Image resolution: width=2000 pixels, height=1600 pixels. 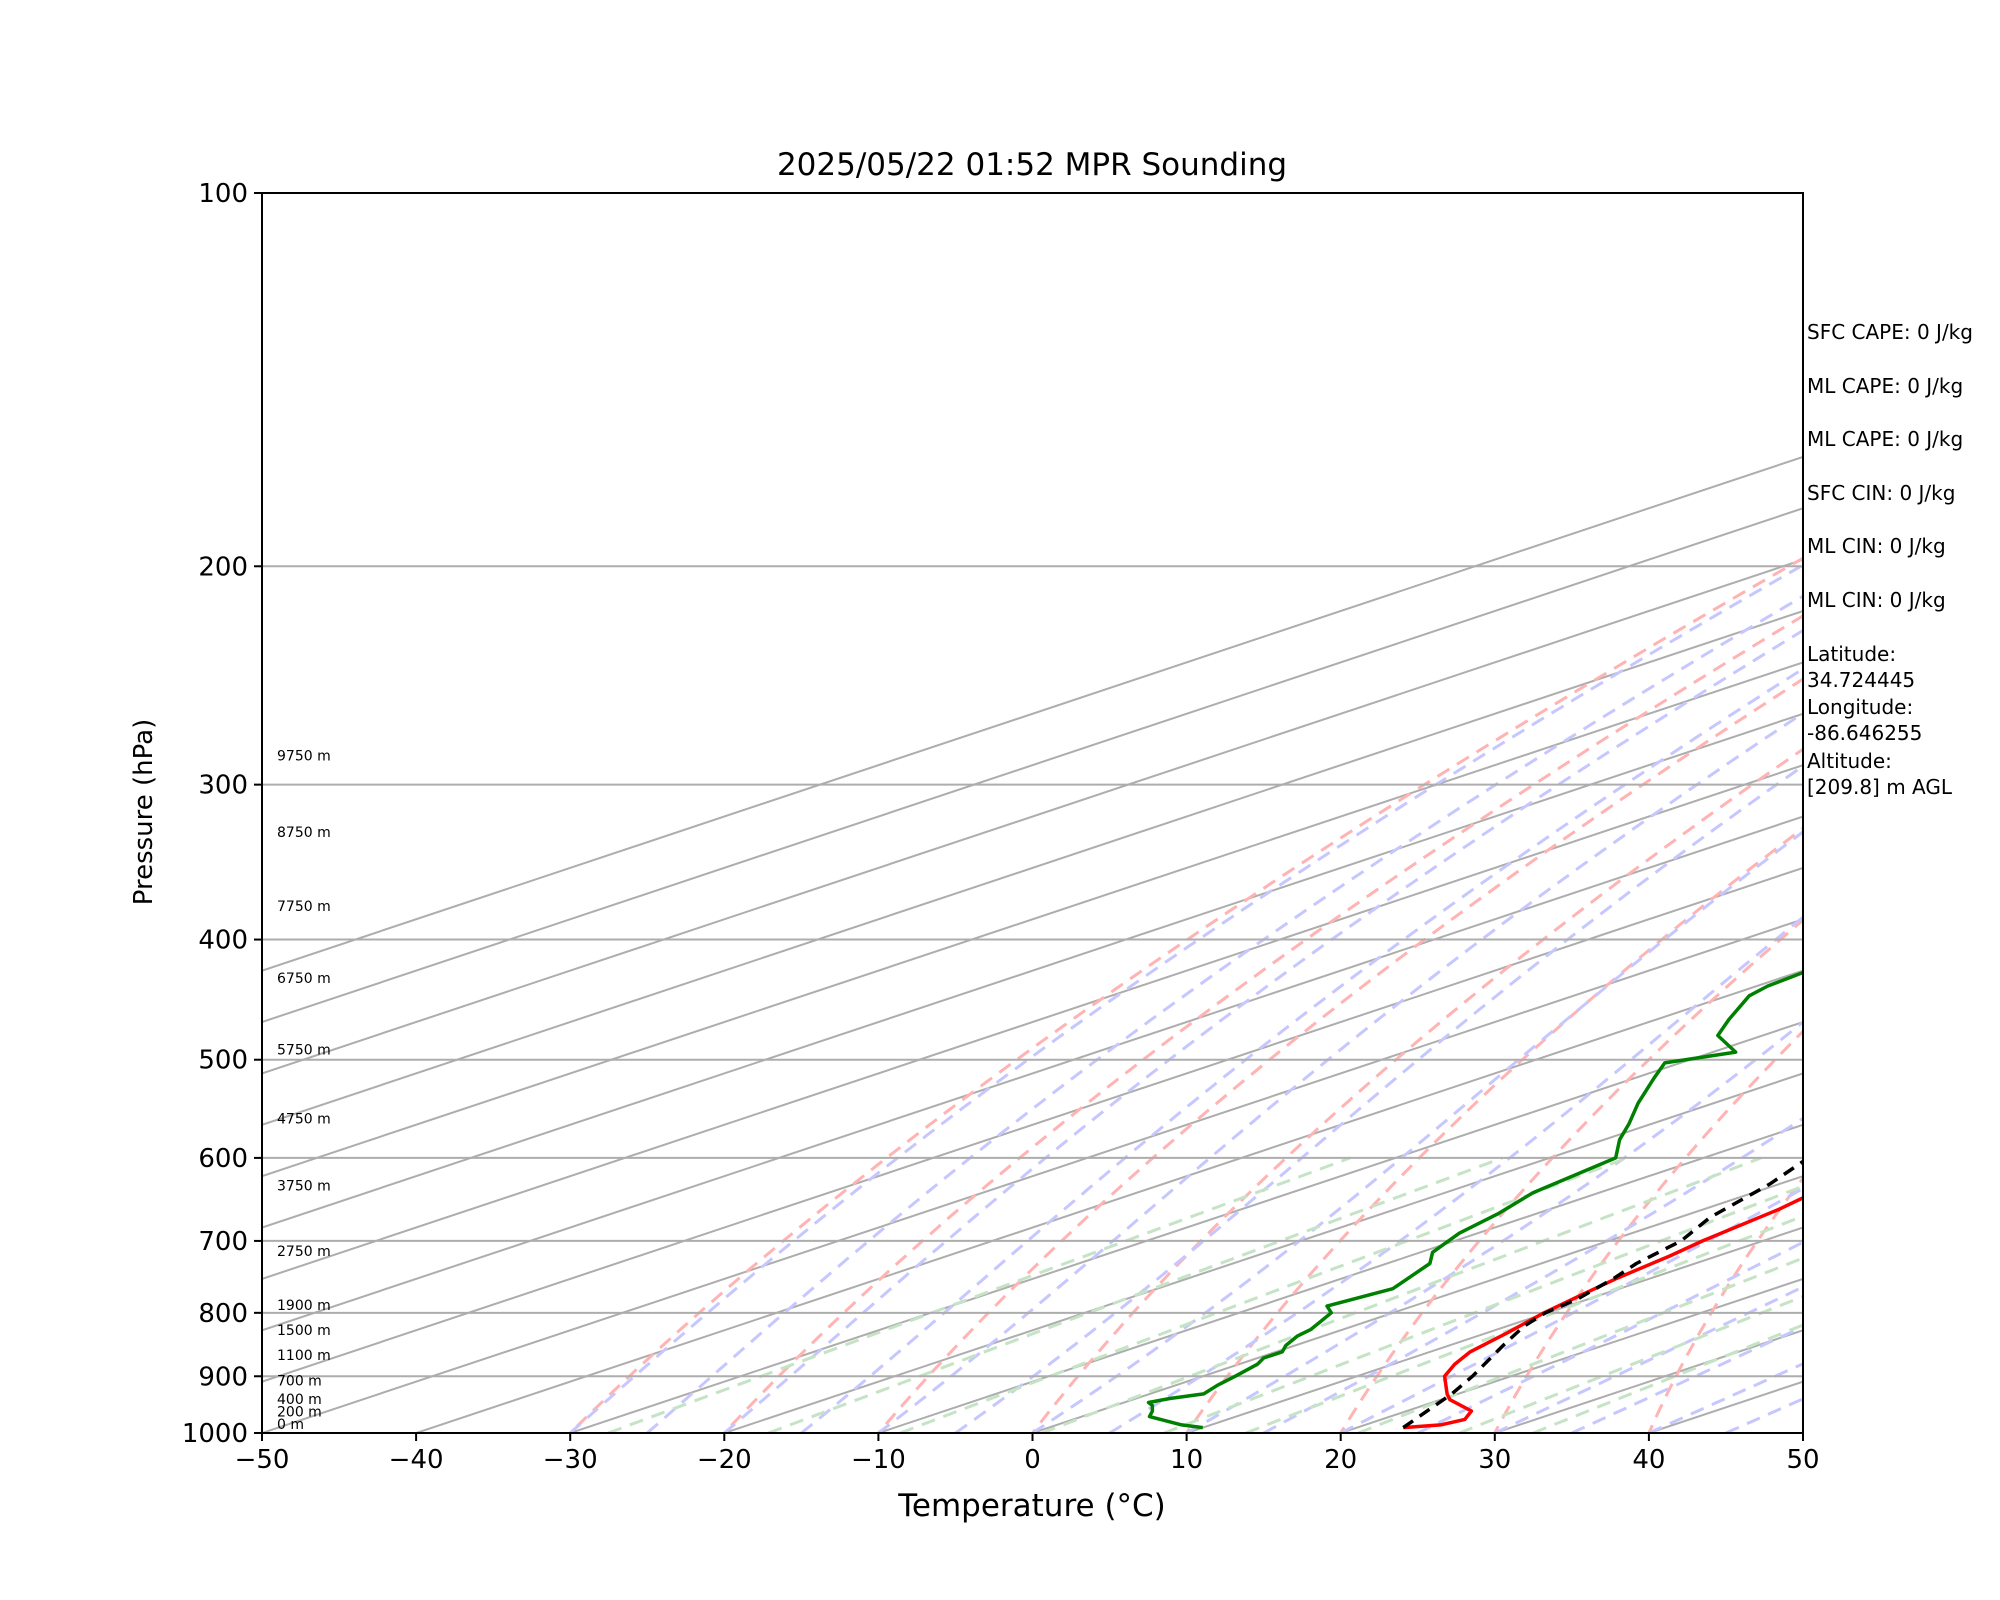 What do you see at coordinates (304, 1186) in the screenshot?
I see `height-label: 3750 m` at bounding box center [304, 1186].